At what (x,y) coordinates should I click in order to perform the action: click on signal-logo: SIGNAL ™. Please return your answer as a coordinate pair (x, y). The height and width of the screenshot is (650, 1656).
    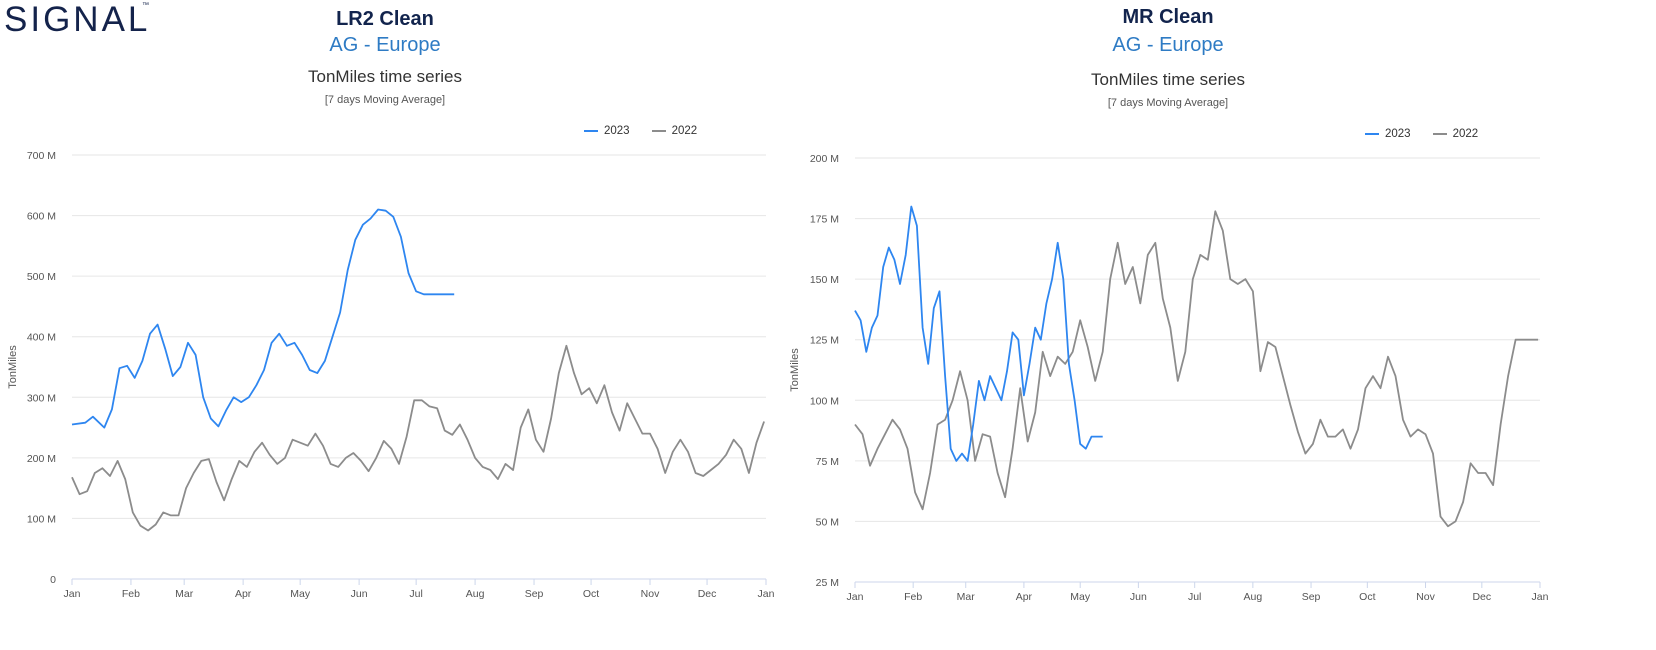
    Looking at the image, I should click on (79, 20).